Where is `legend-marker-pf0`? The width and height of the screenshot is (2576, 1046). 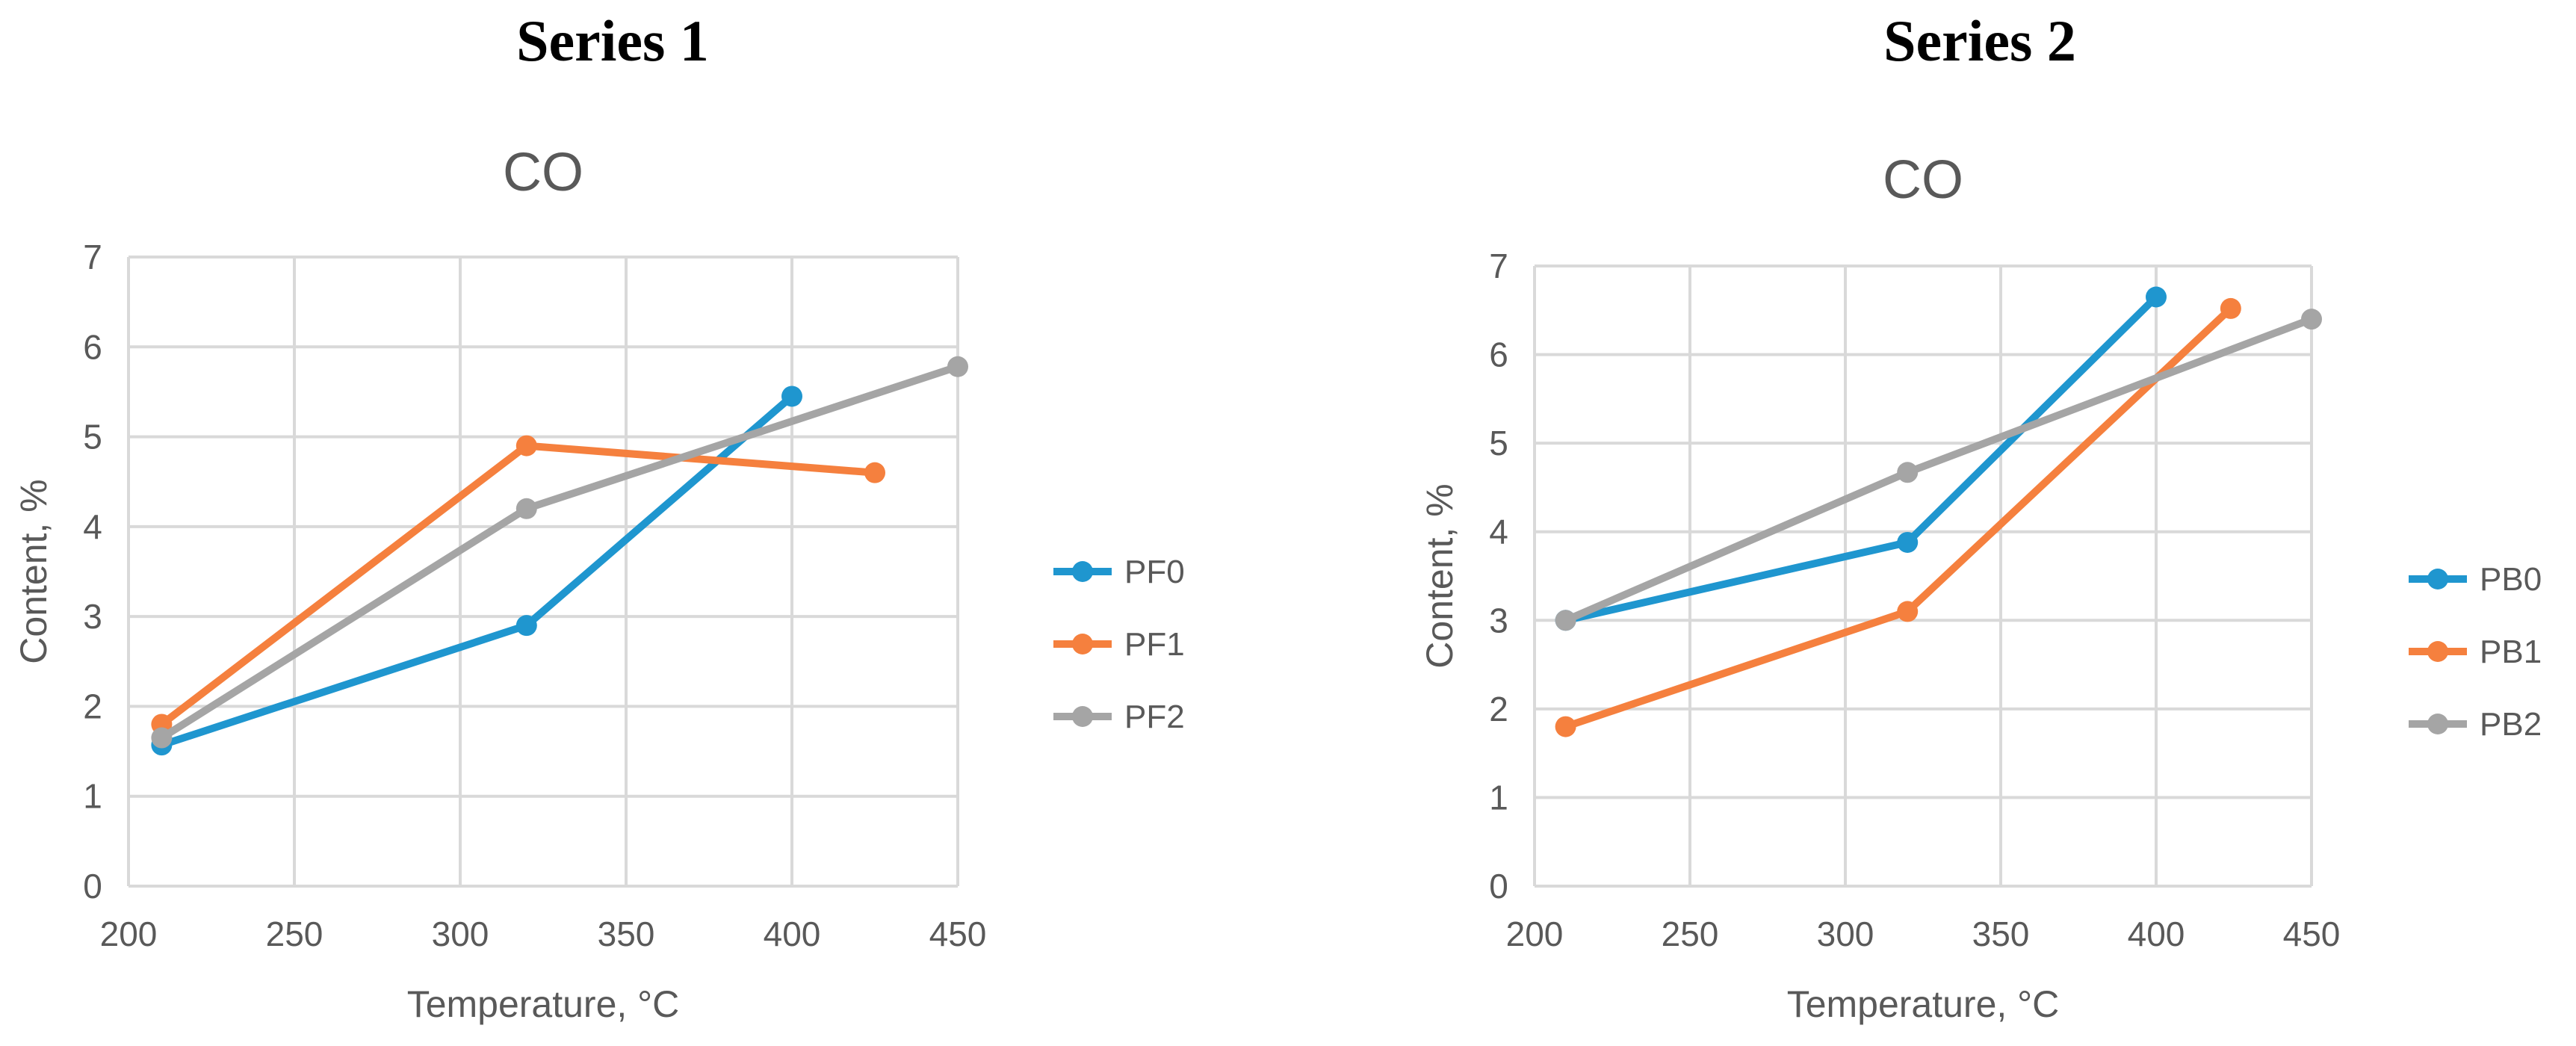 legend-marker-pf0 is located at coordinates (1082, 571).